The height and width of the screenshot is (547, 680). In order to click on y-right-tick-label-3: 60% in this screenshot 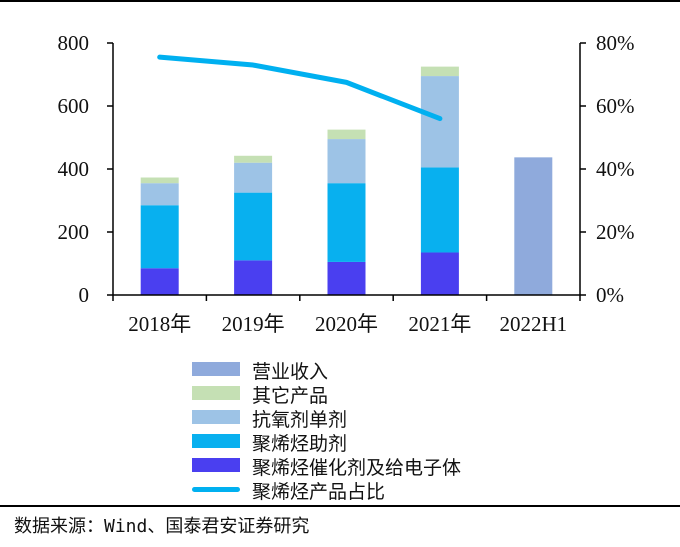, I will do `click(615, 106)`.